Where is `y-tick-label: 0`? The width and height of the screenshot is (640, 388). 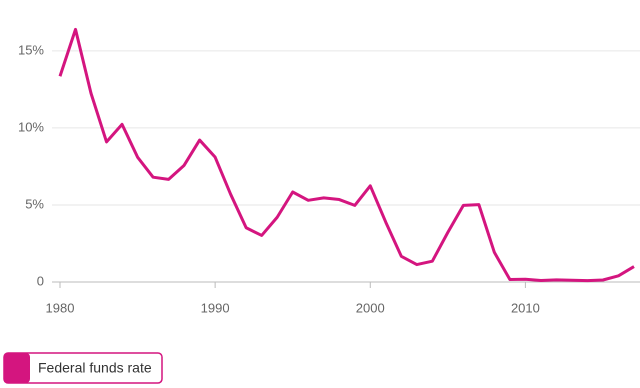 y-tick-label: 0 is located at coordinates (40, 280).